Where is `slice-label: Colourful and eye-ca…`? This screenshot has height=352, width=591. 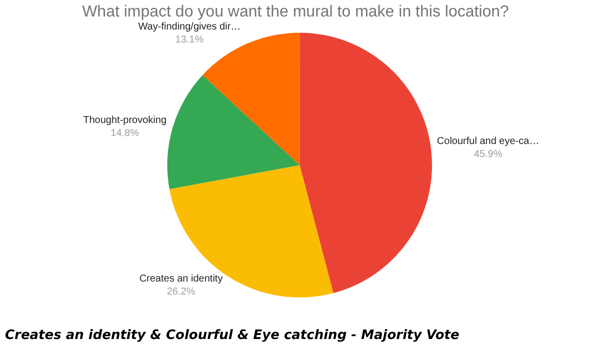
slice-label: Colourful and eye-ca… is located at coordinates (488, 141).